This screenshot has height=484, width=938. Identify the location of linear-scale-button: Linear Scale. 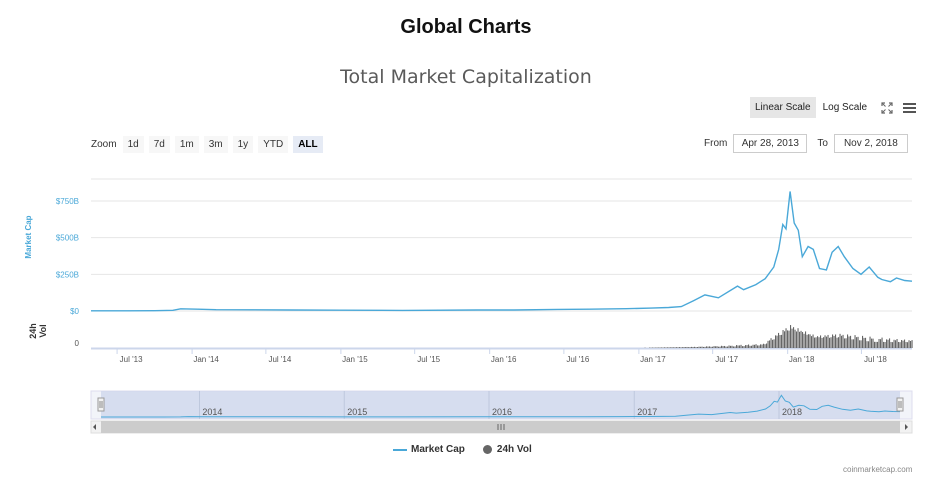
(783, 107).